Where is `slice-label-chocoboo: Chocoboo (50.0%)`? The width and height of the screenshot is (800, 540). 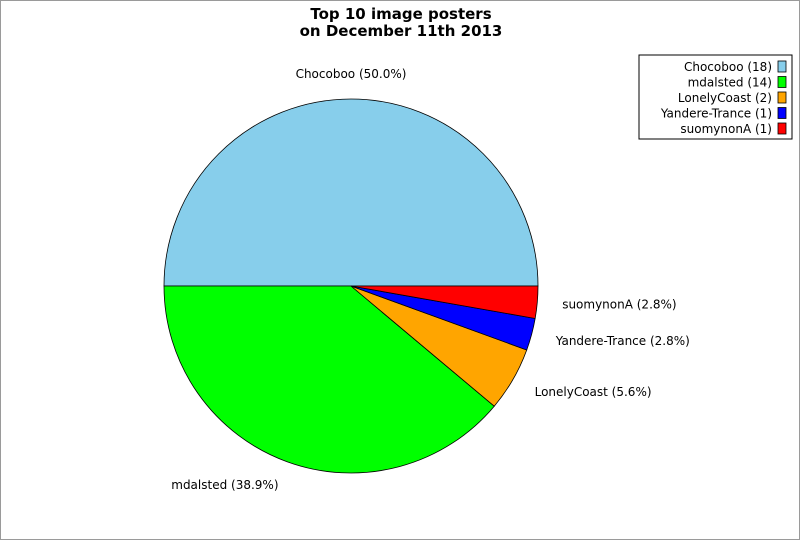 slice-label-chocoboo: Chocoboo (50.0%) is located at coordinates (351, 74).